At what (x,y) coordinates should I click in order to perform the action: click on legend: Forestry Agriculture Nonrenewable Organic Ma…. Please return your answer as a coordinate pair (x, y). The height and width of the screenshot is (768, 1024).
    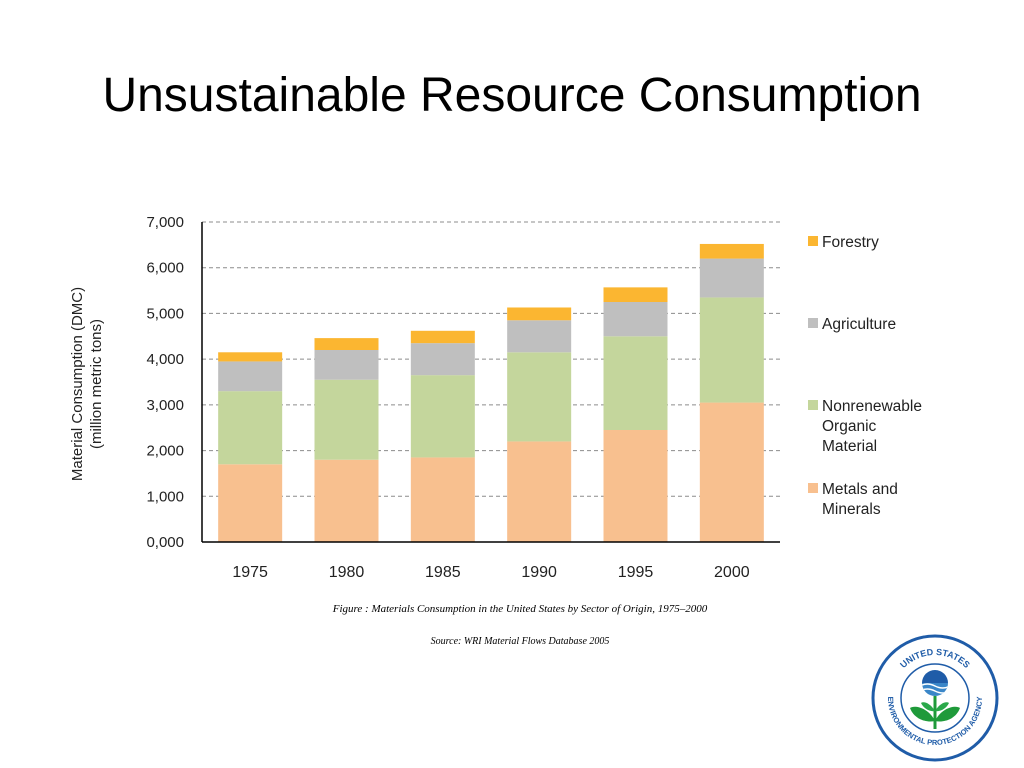
    Looking at the image, I should click on (865, 376).